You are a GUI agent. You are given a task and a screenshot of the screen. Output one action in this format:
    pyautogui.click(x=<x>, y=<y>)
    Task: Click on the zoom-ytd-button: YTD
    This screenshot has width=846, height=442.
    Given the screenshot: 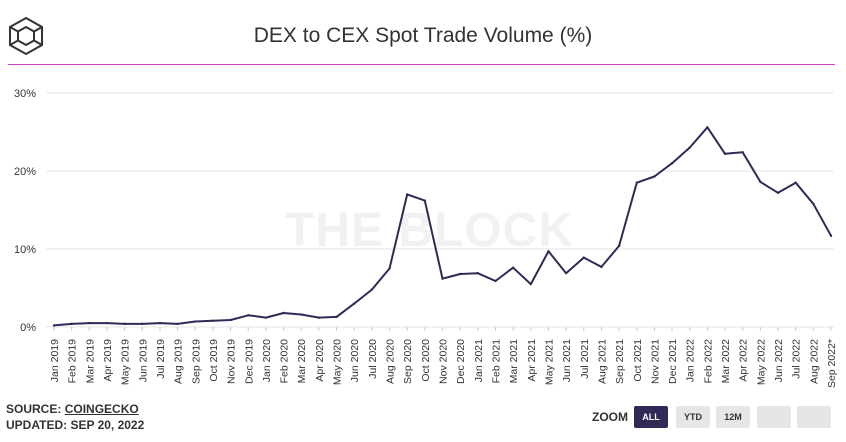 What is the action you would take?
    pyautogui.click(x=693, y=417)
    